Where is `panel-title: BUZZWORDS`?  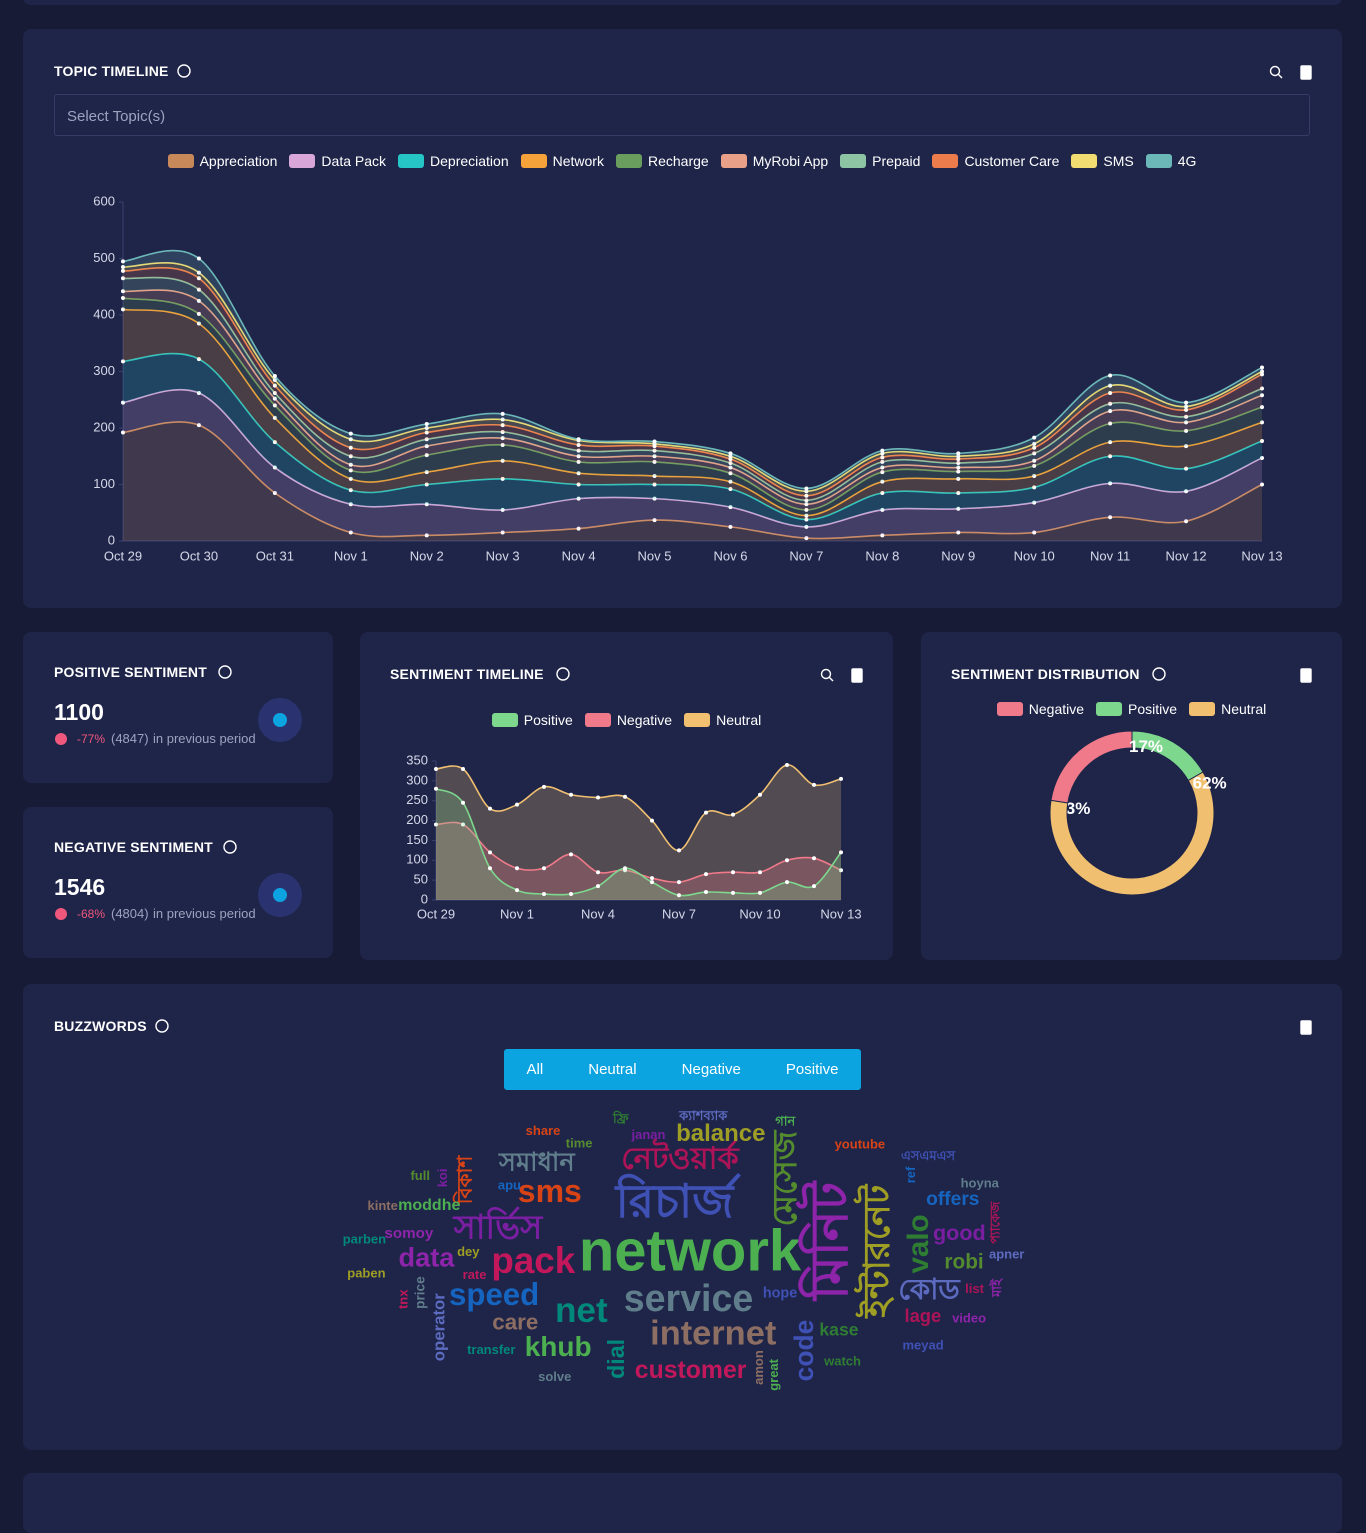 panel-title: BUZZWORDS is located at coordinates (100, 1026).